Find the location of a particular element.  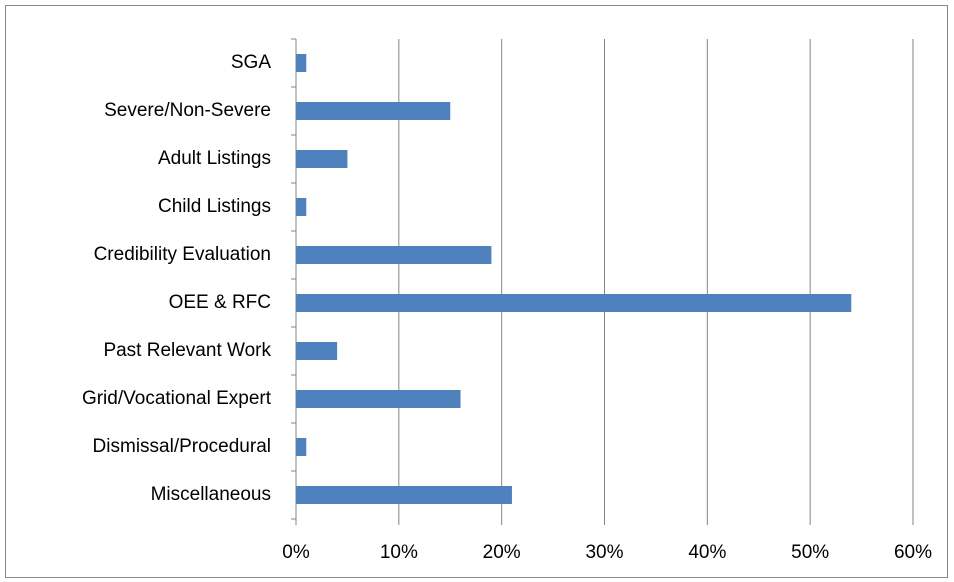

x-tick-label: 40% is located at coordinates (707, 552).